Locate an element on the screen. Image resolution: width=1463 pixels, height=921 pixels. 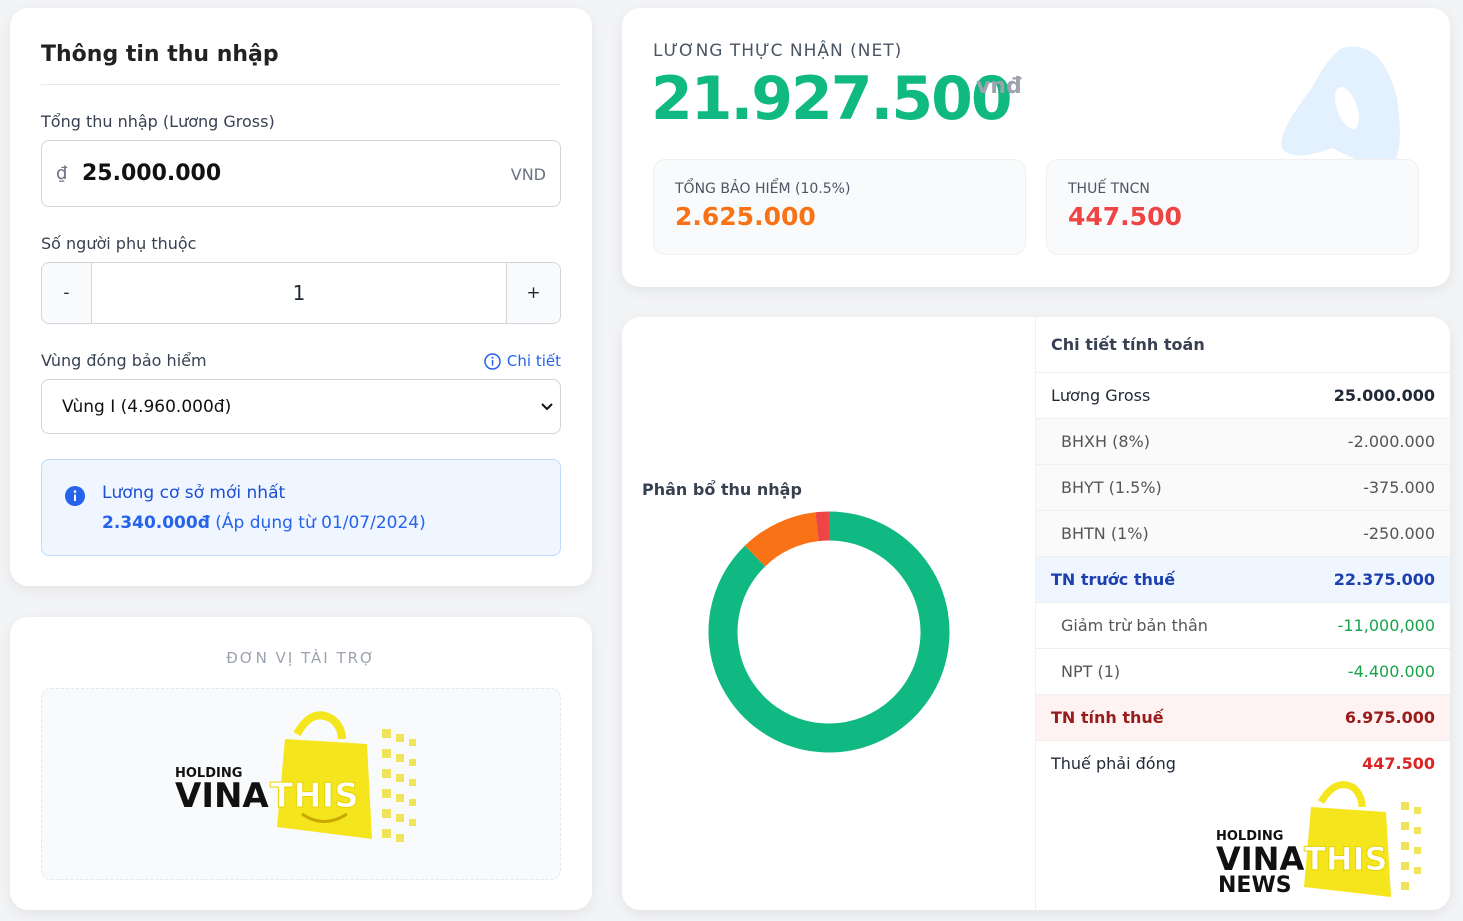
sponsor-card: ĐƠN VỊ TÀI TRỢ HOLDING VINA THIS is located at coordinates (301, 763).